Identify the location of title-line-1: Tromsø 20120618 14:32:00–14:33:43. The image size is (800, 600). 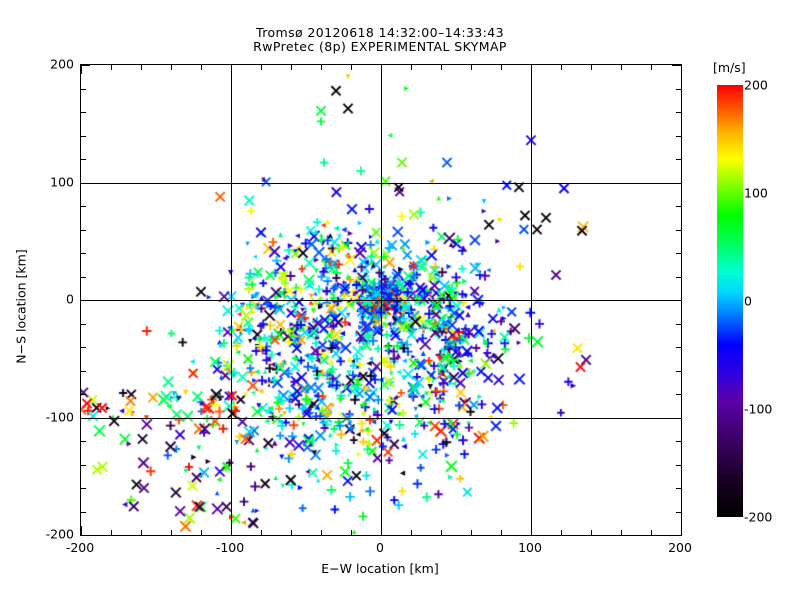
(380, 32).